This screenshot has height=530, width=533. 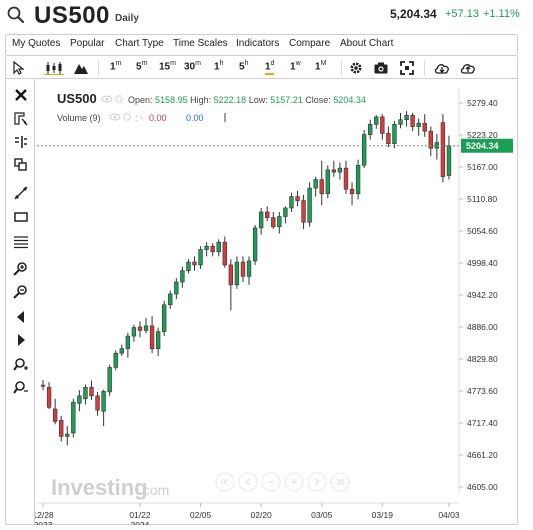 I want to click on menu-chart-type: Chart Type, so click(x=139, y=43).